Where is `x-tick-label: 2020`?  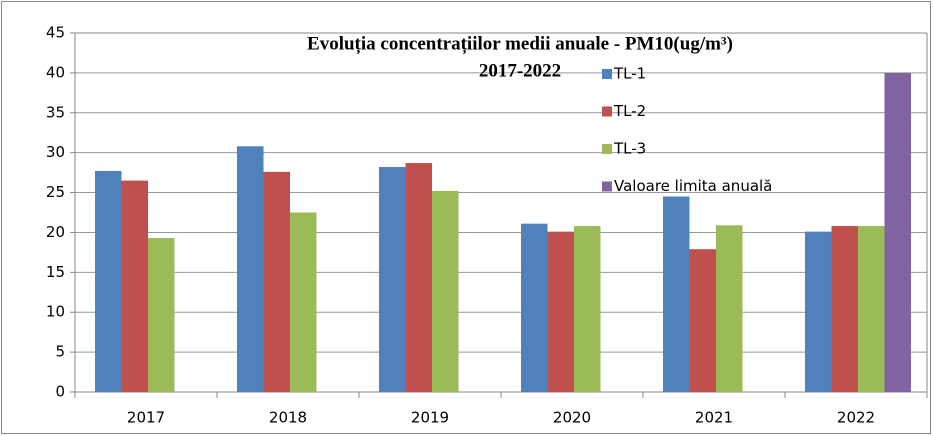
x-tick-label: 2020 is located at coordinates (572, 418).